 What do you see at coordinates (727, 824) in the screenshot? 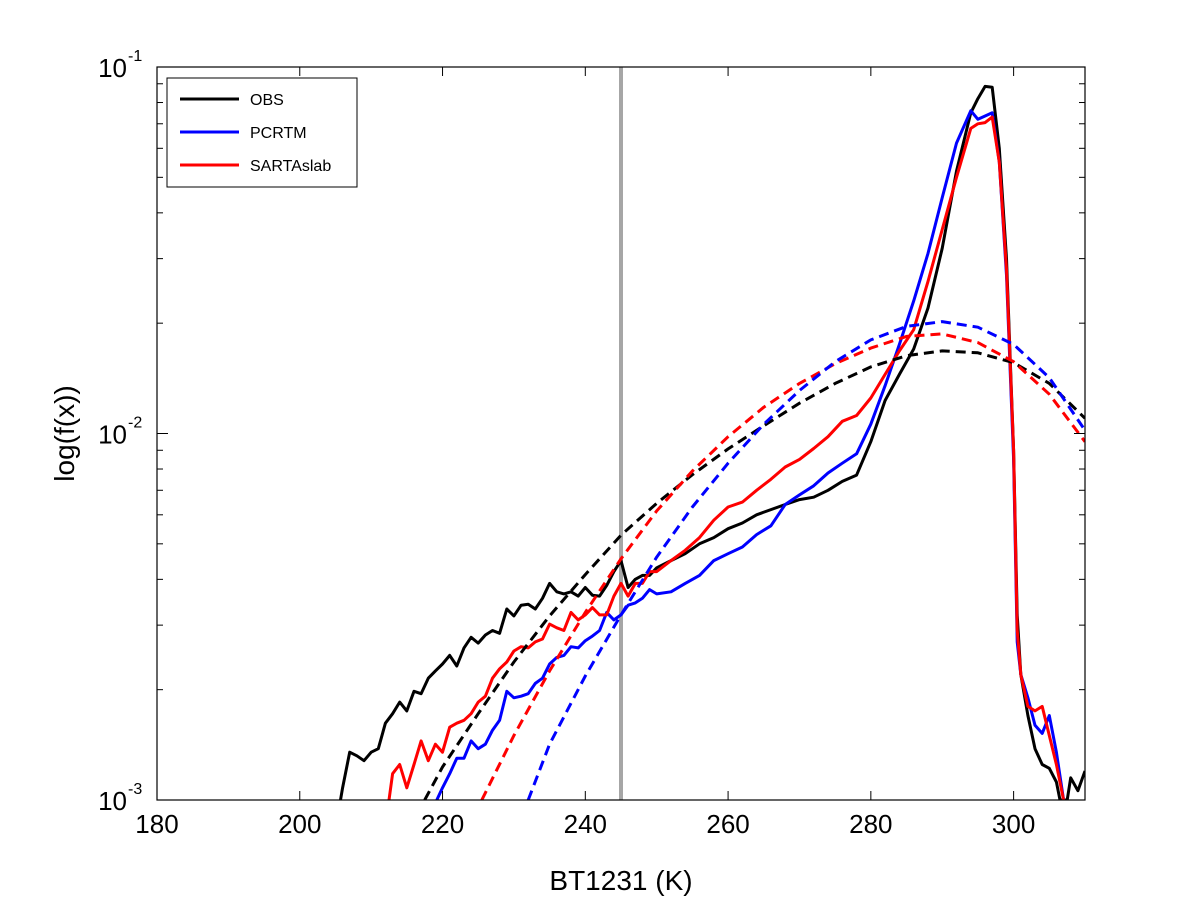
I see `x-tick-label: 260` at bounding box center [727, 824].